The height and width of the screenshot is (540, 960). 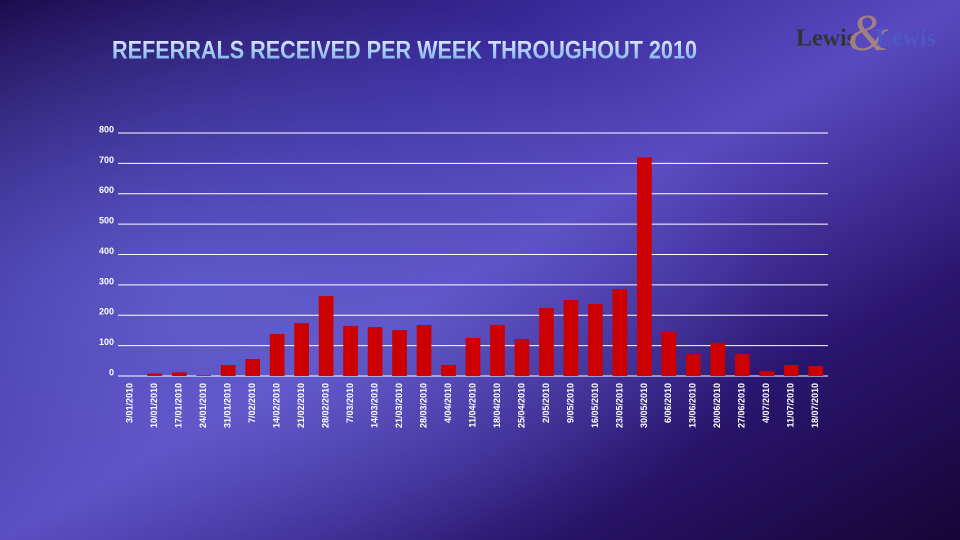 I want to click on y-tick-label: 800, so click(x=106, y=129).